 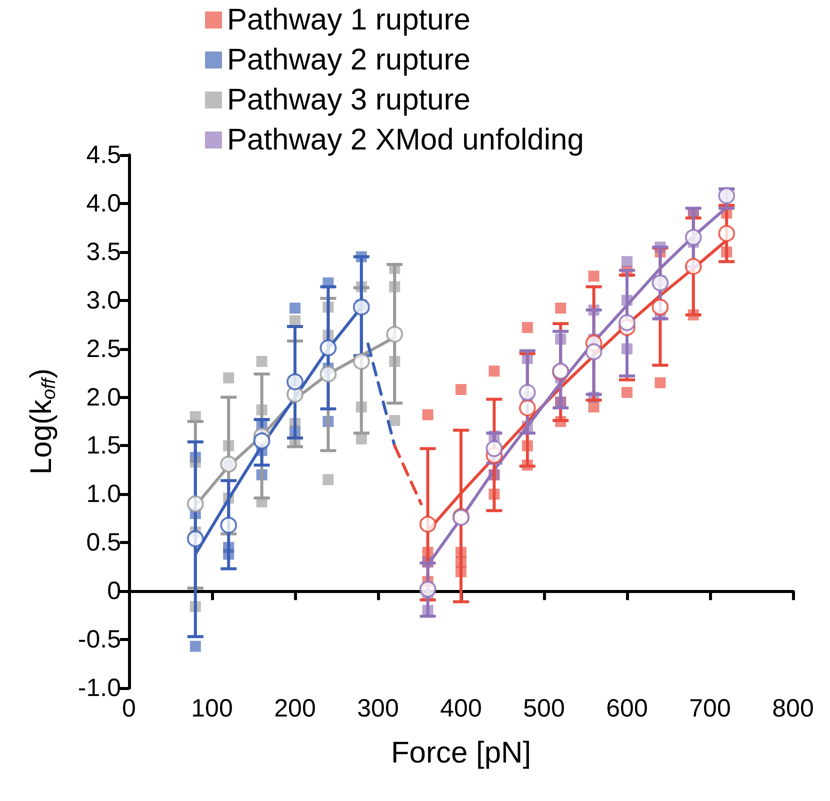 What do you see at coordinates (348, 60) in the screenshot?
I see `legend-label: Pathway 2 rupture` at bounding box center [348, 60].